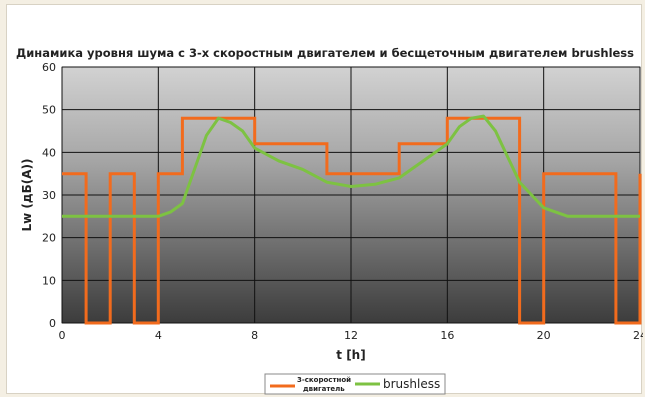  I want to click on x-tick-label: 12, so click(351, 335).